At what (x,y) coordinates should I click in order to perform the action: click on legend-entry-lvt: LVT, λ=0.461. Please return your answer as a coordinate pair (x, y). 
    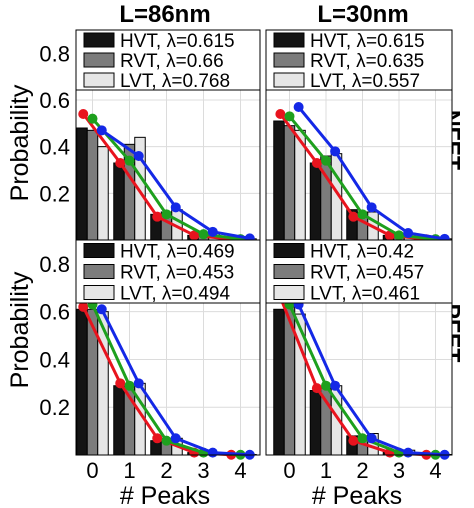
    Looking at the image, I should click on (365, 294).